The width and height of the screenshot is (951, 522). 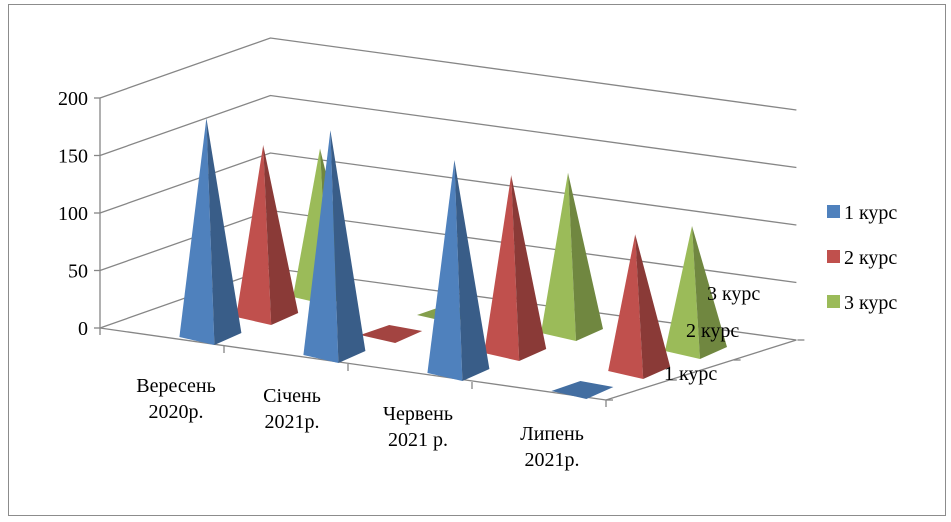 I want to click on category-label-line: Вересень, so click(x=175, y=386).